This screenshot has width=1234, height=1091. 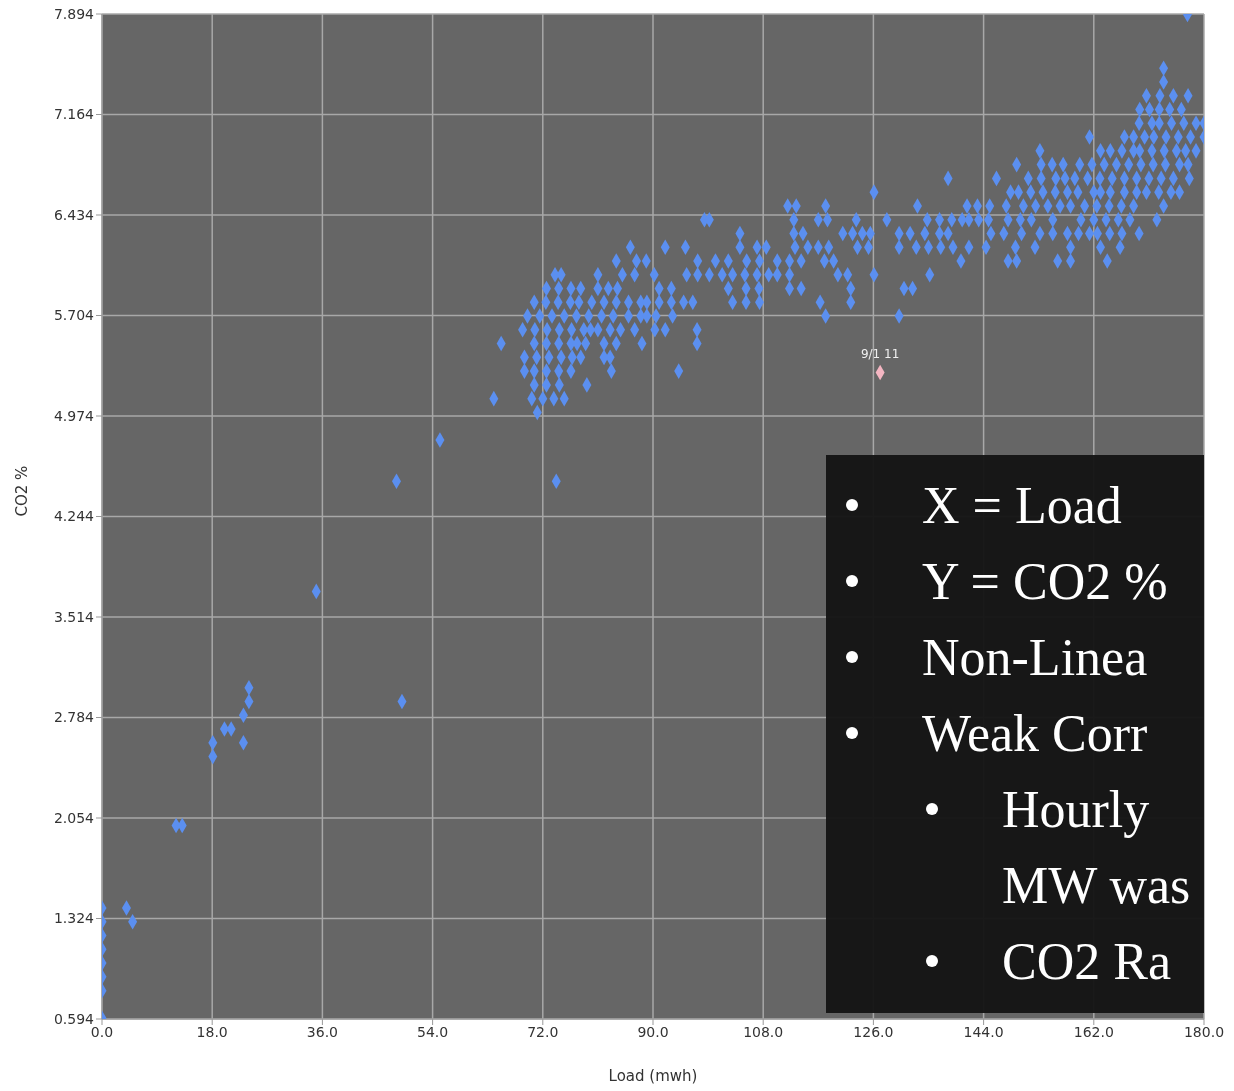 I want to click on annotation: CO2 Ra, so click(x=1086, y=961).